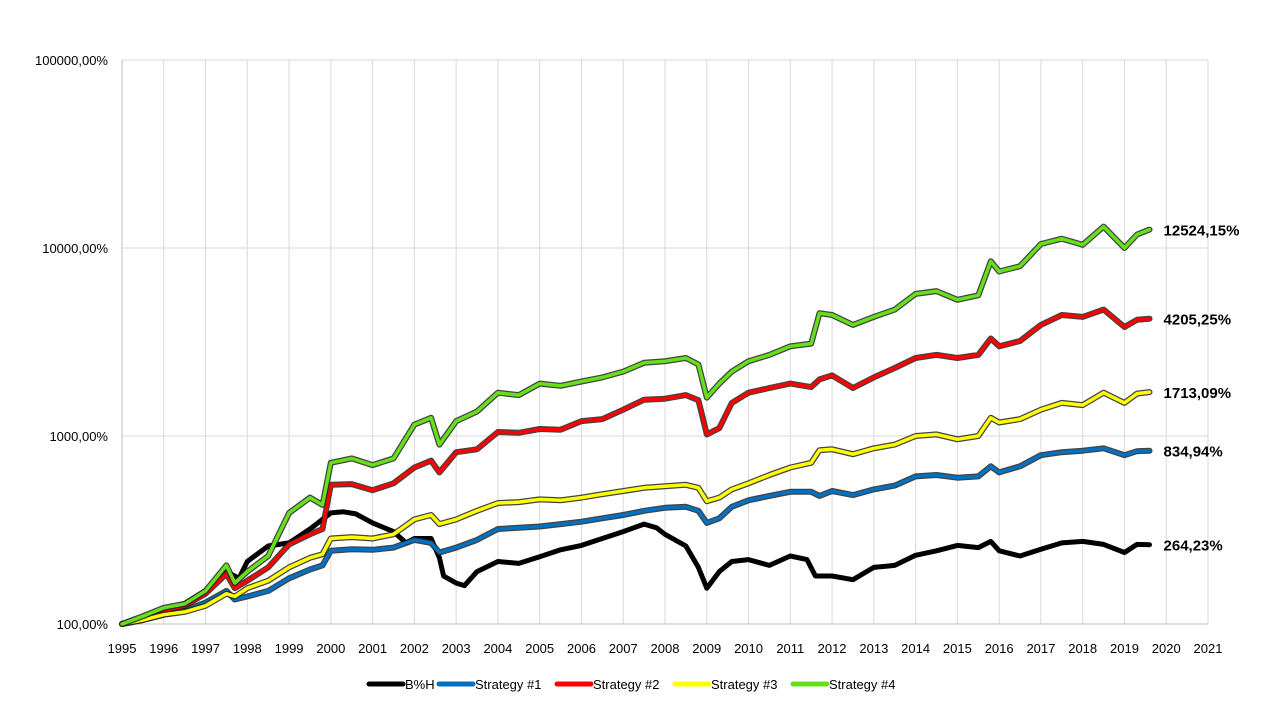 The width and height of the screenshot is (1280, 720). What do you see at coordinates (163, 648) in the screenshot?
I see `x-tick-label: 1996` at bounding box center [163, 648].